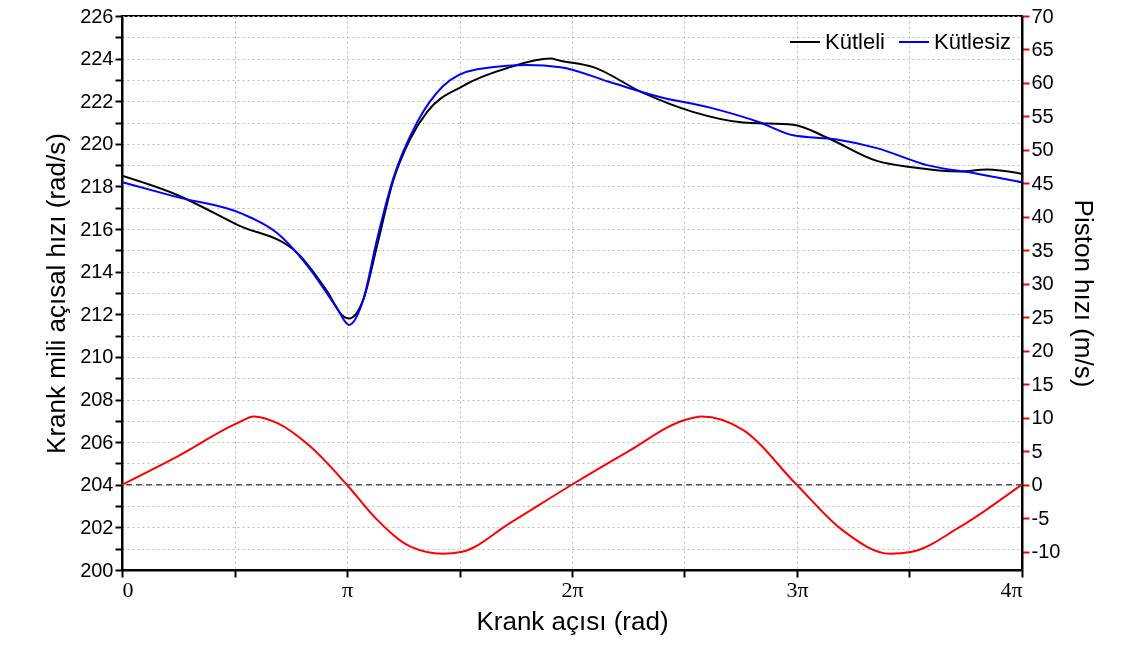 This screenshot has height=667, width=1131. I want to click on y2-tick-label: 20, so click(1042, 350).